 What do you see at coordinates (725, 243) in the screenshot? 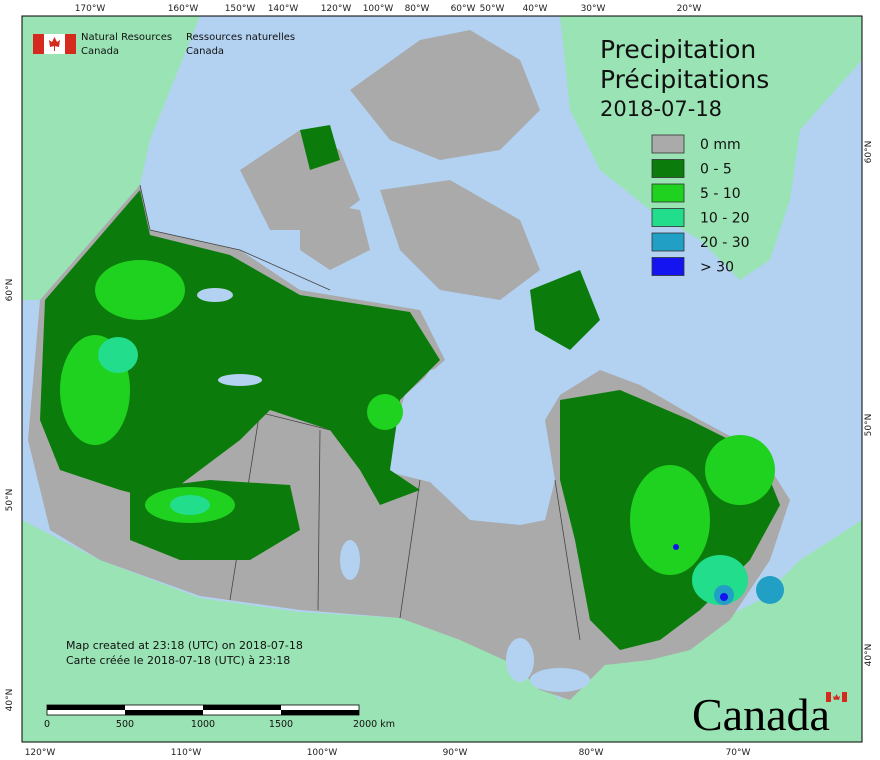
I see `legend-label: 20 - 30` at bounding box center [725, 243].